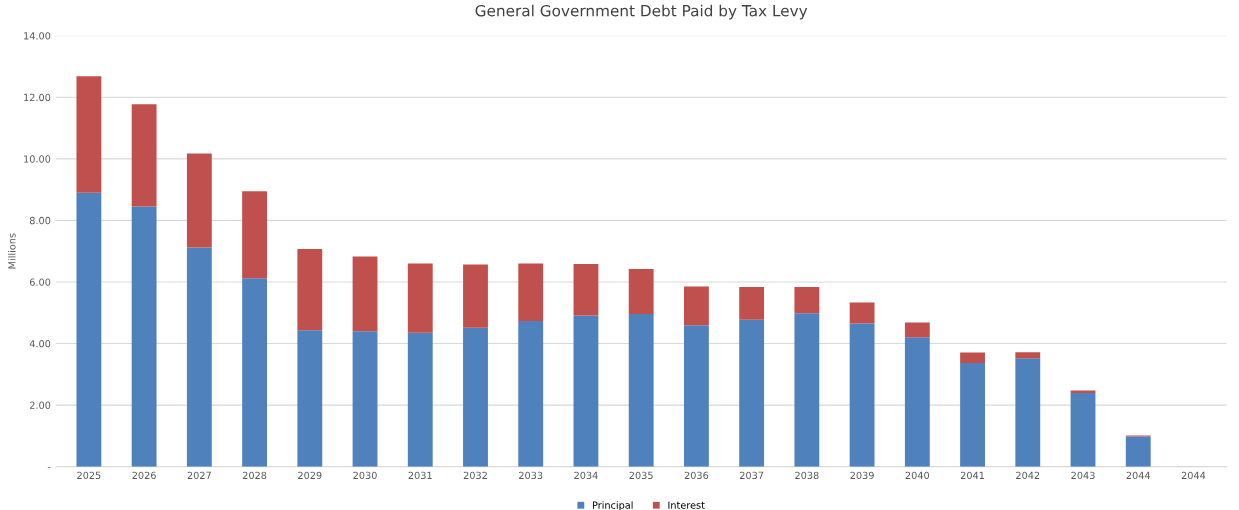 The height and width of the screenshot is (510, 1239). What do you see at coordinates (1083, 475) in the screenshot?
I see `x-tick-label: 2043` at bounding box center [1083, 475].